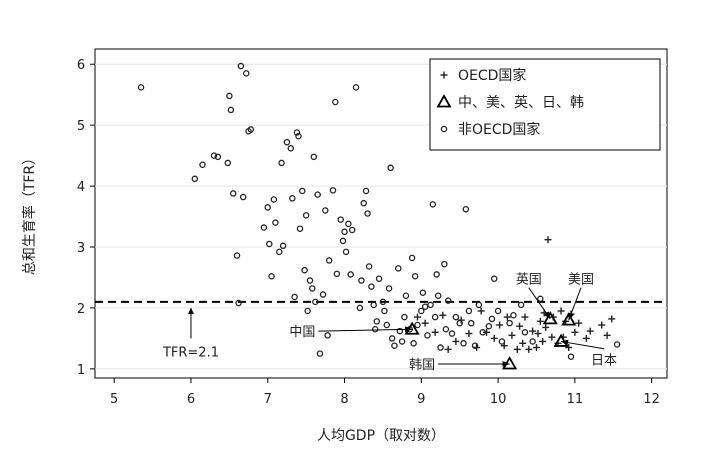 The width and height of the screenshot is (702, 458). I want to click on legend-label: 非OECD国家, so click(499, 129).